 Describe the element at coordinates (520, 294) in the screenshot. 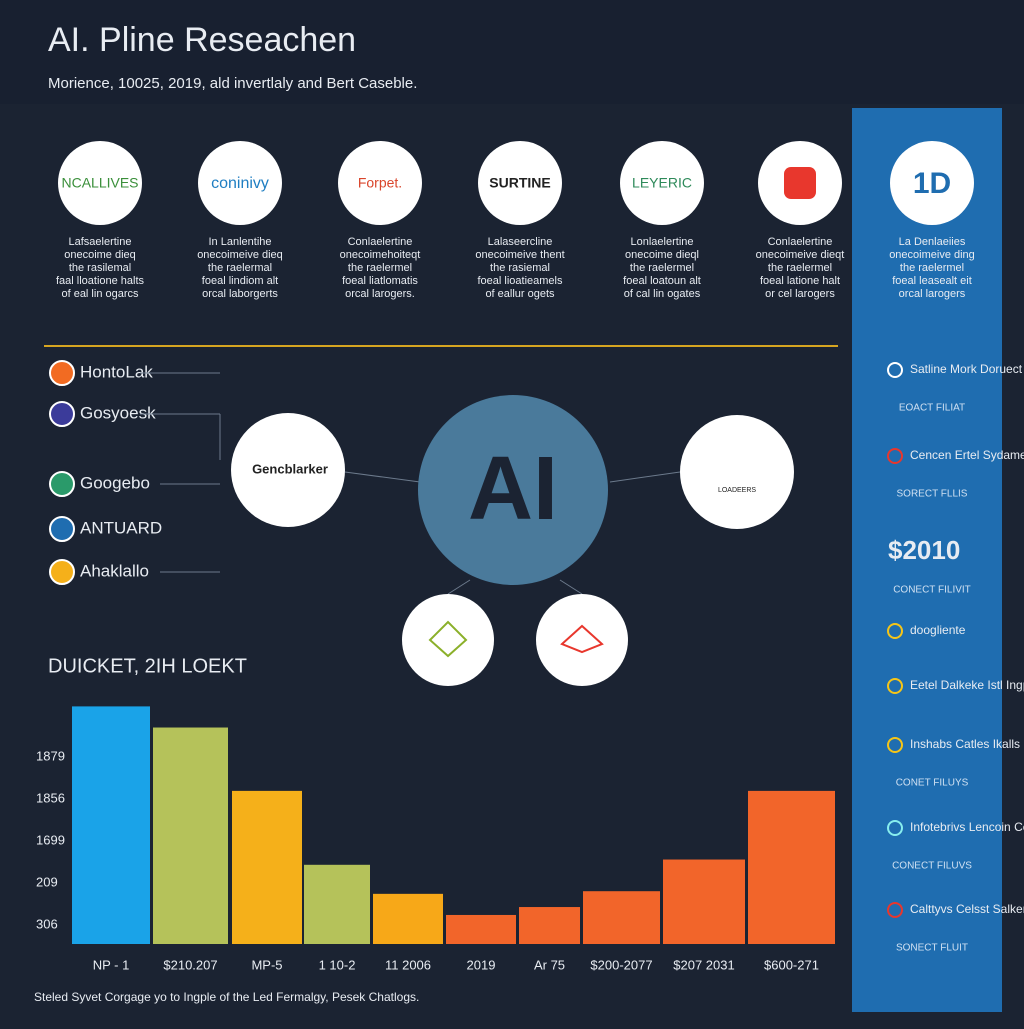

I see `logo-description: of eallur ogets` at that location.